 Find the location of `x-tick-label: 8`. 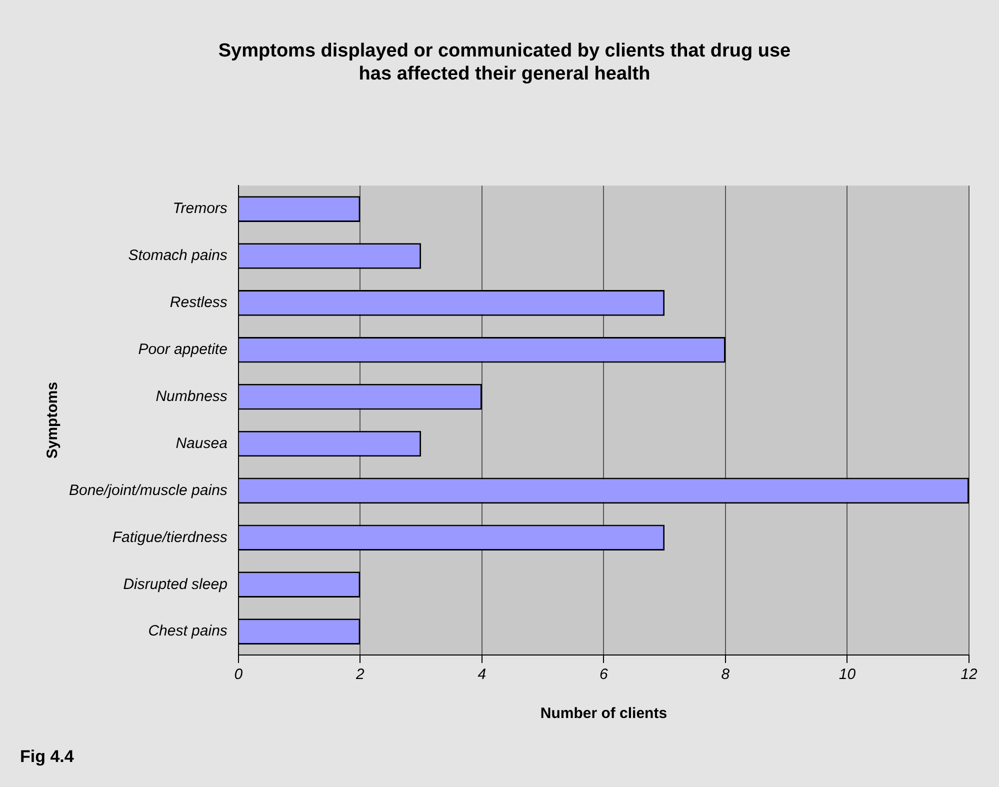

x-tick-label: 8 is located at coordinates (725, 675).